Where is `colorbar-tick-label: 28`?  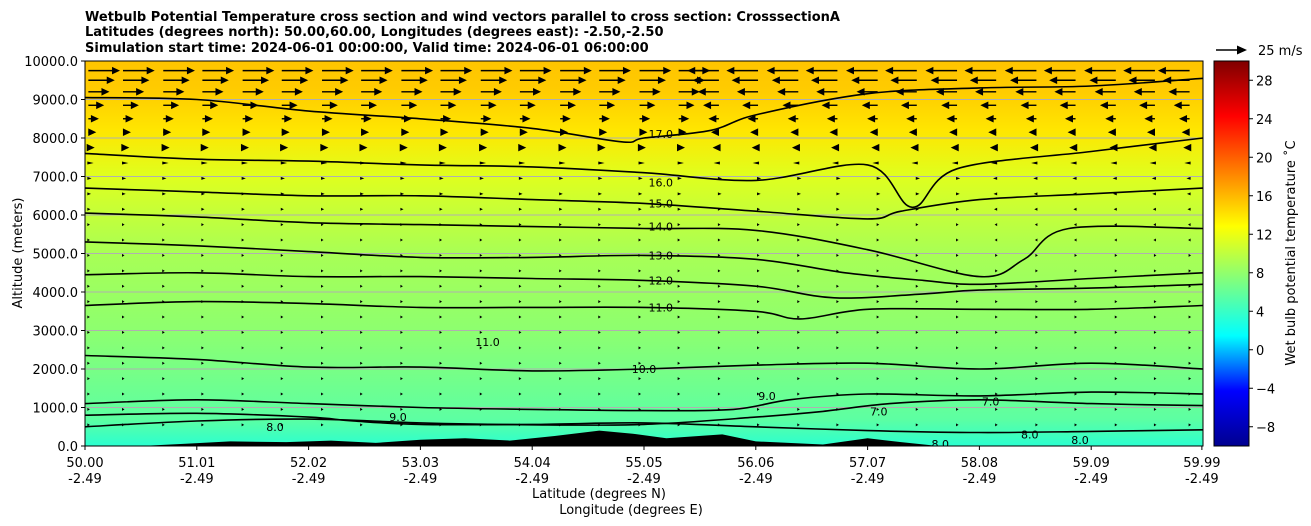 colorbar-tick-label: 28 is located at coordinates (1264, 81).